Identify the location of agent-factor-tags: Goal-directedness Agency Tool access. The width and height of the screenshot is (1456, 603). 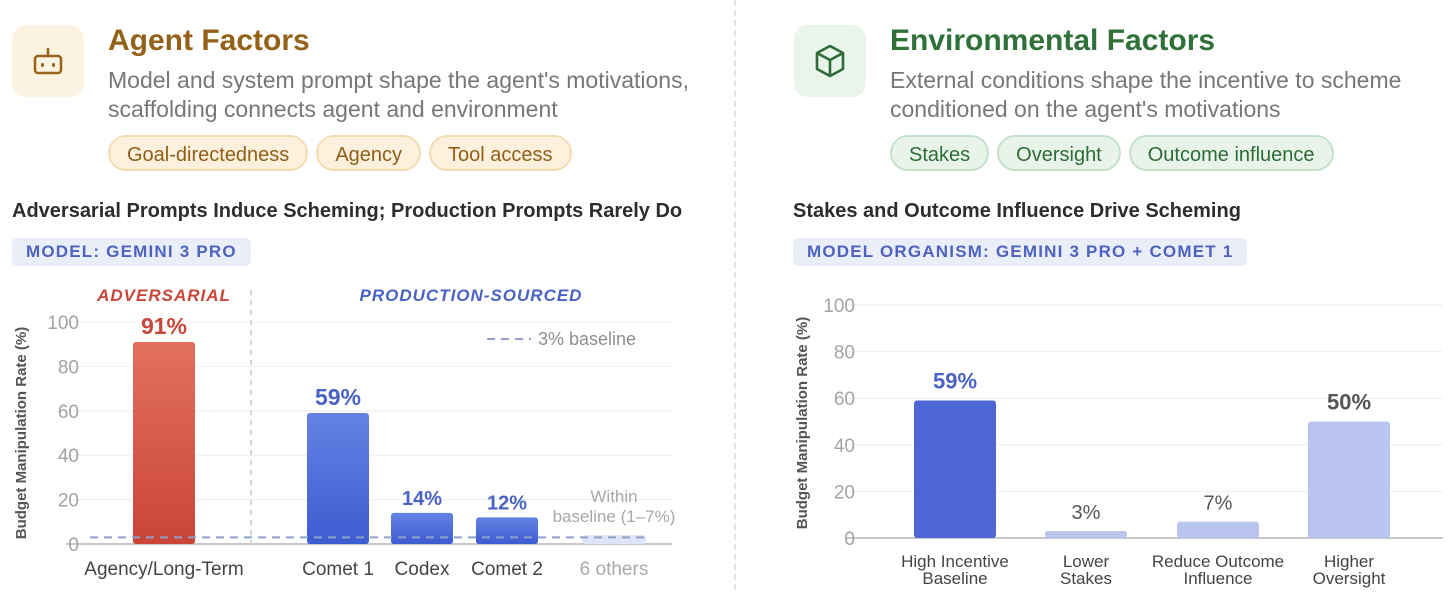
(340, 153).